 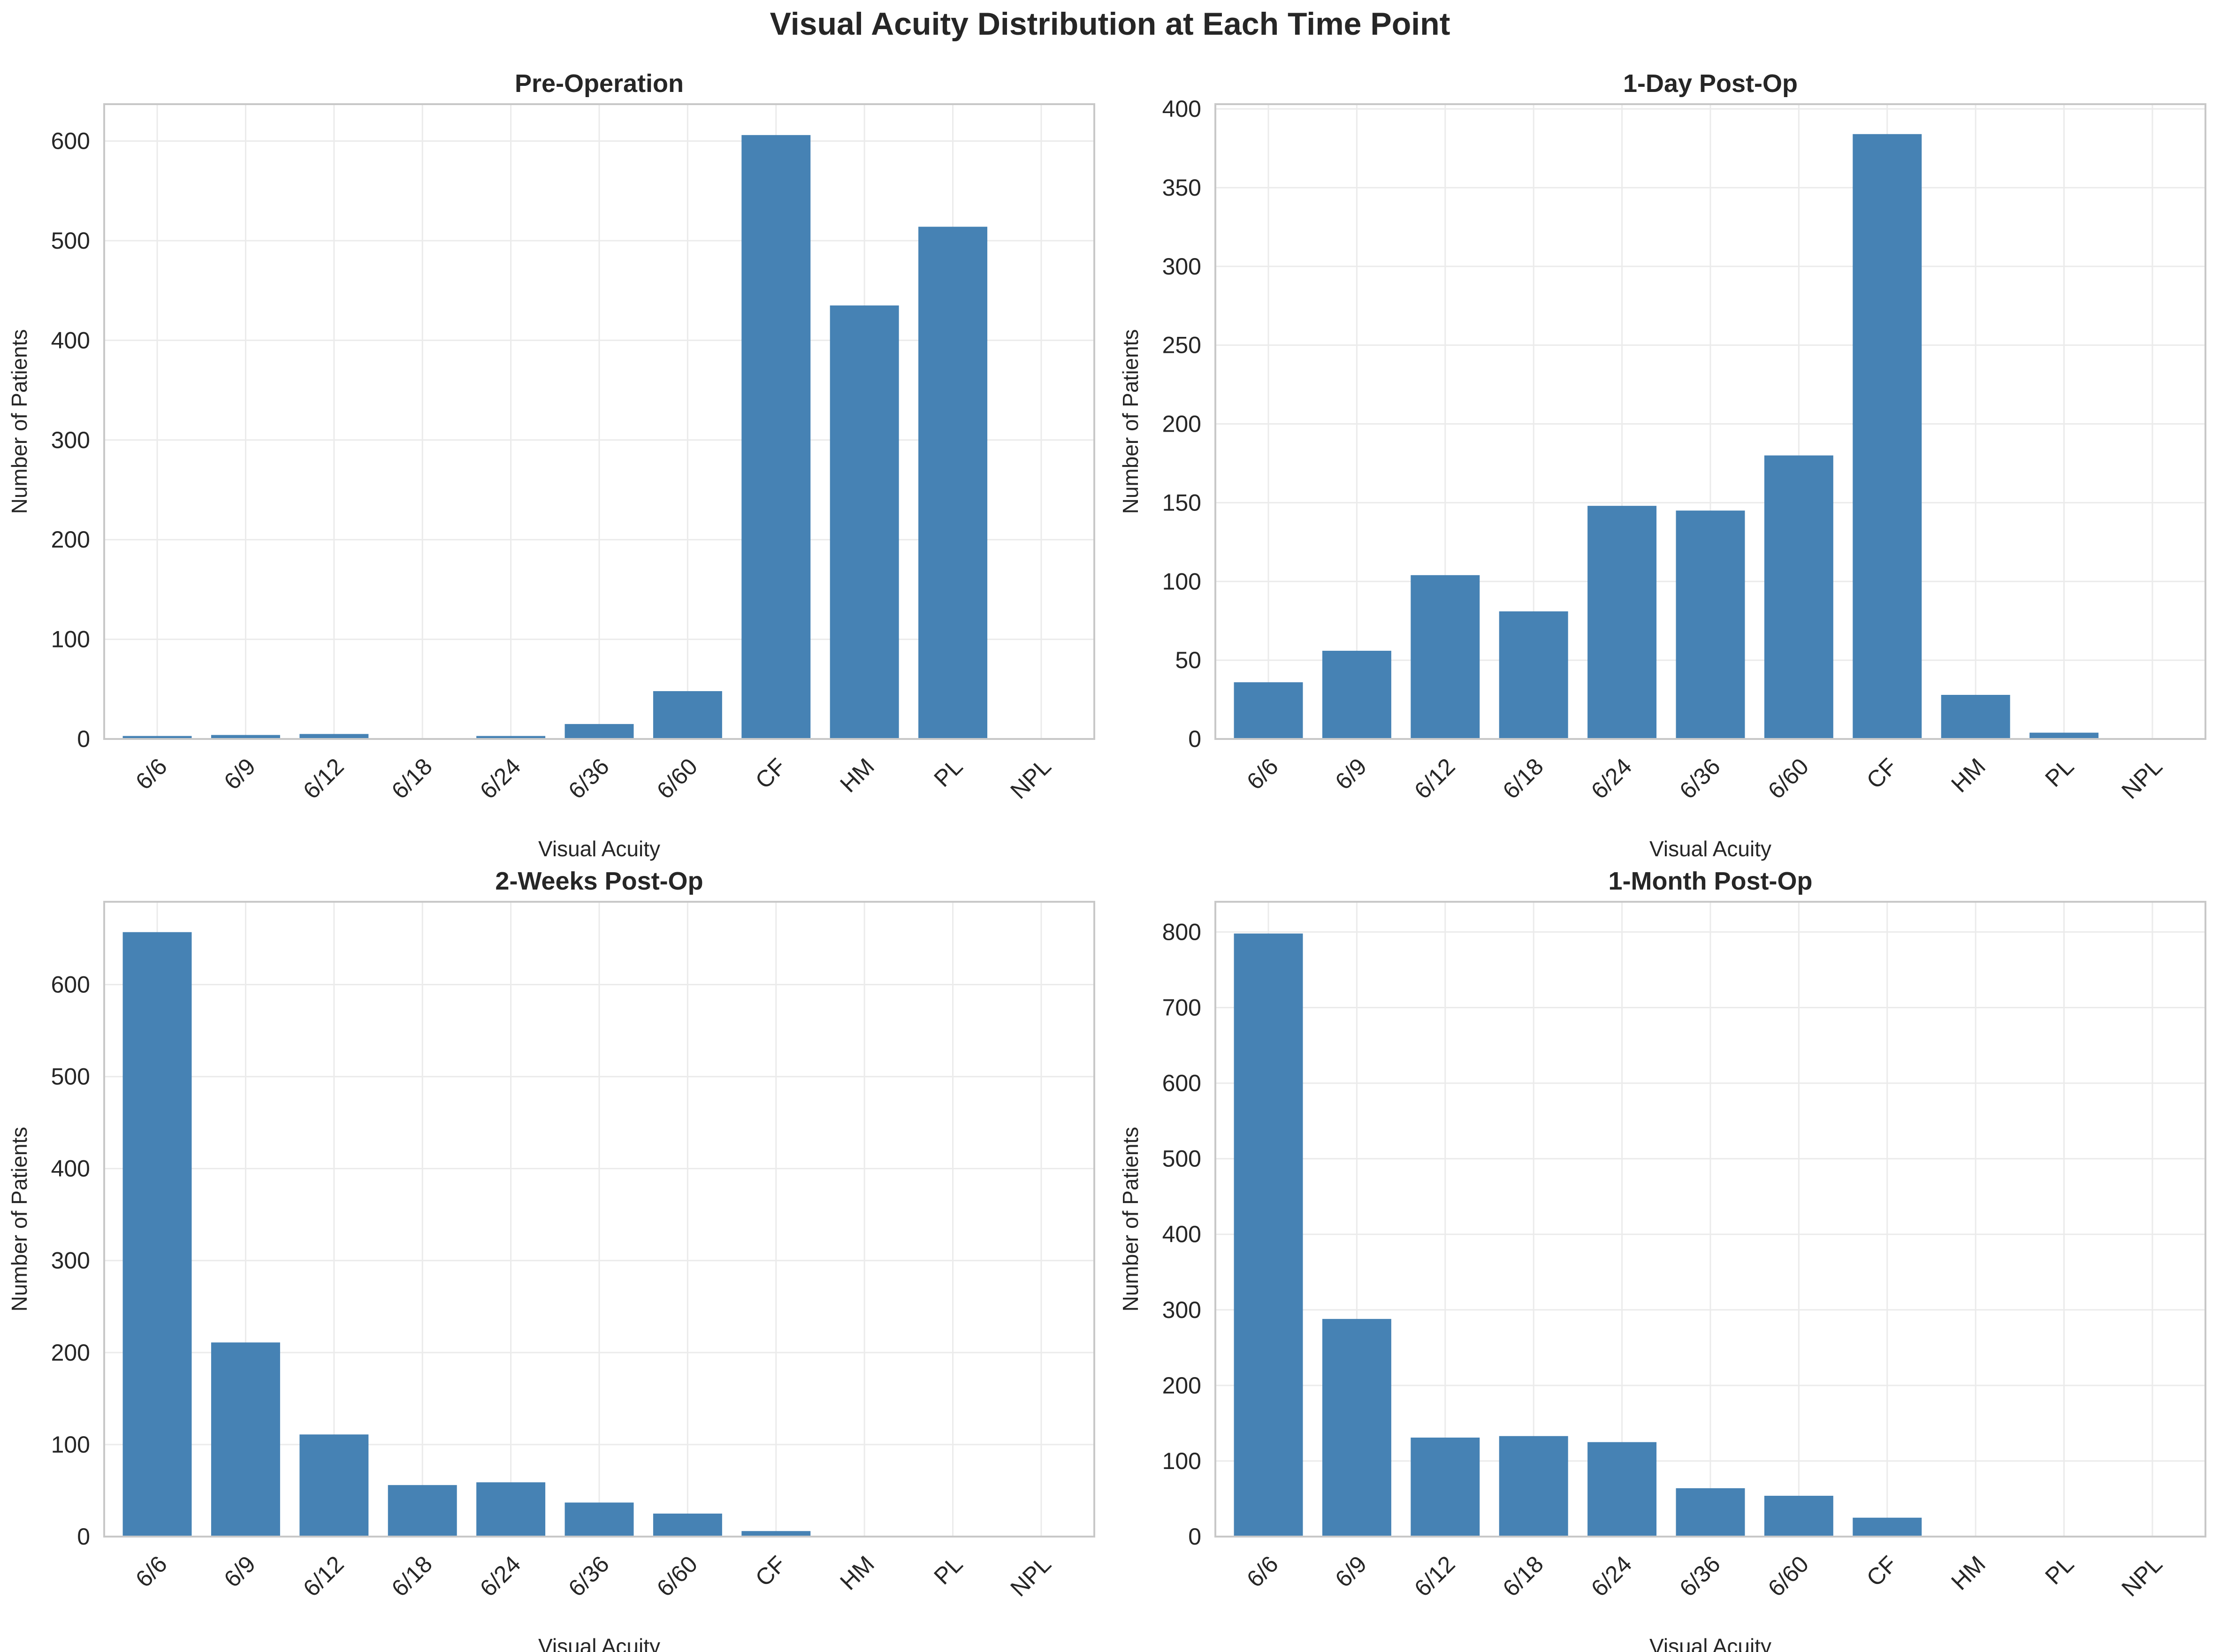 What do you see at coordinates (1181, 502) in the screenshot?
I see `y-tick-label: 150` at bounding box center [1181, 502].